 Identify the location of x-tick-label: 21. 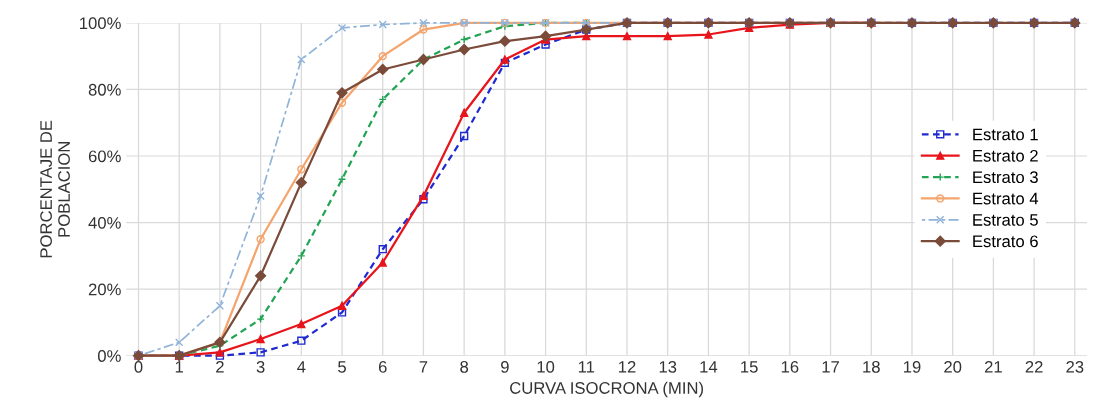
(993, 366).